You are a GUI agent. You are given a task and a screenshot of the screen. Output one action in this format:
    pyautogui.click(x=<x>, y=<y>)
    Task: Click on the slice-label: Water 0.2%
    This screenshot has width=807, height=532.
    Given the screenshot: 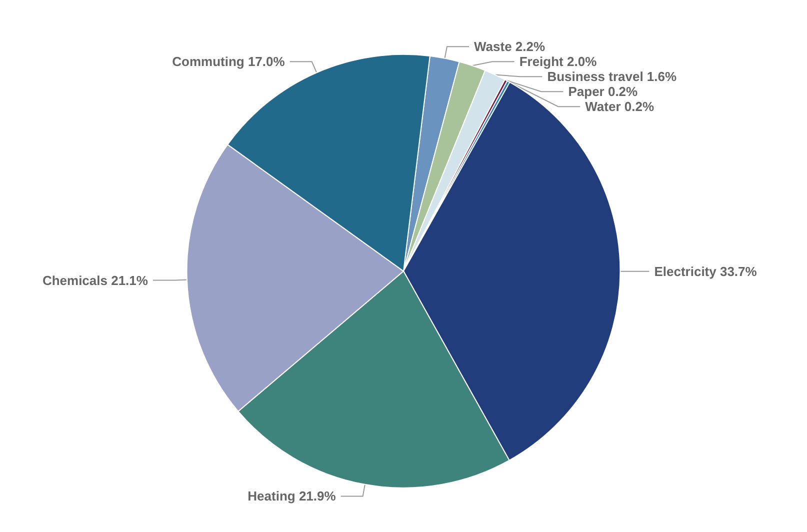 What is the action you would take?
    pyautogui.click(x=619, y=106)
    